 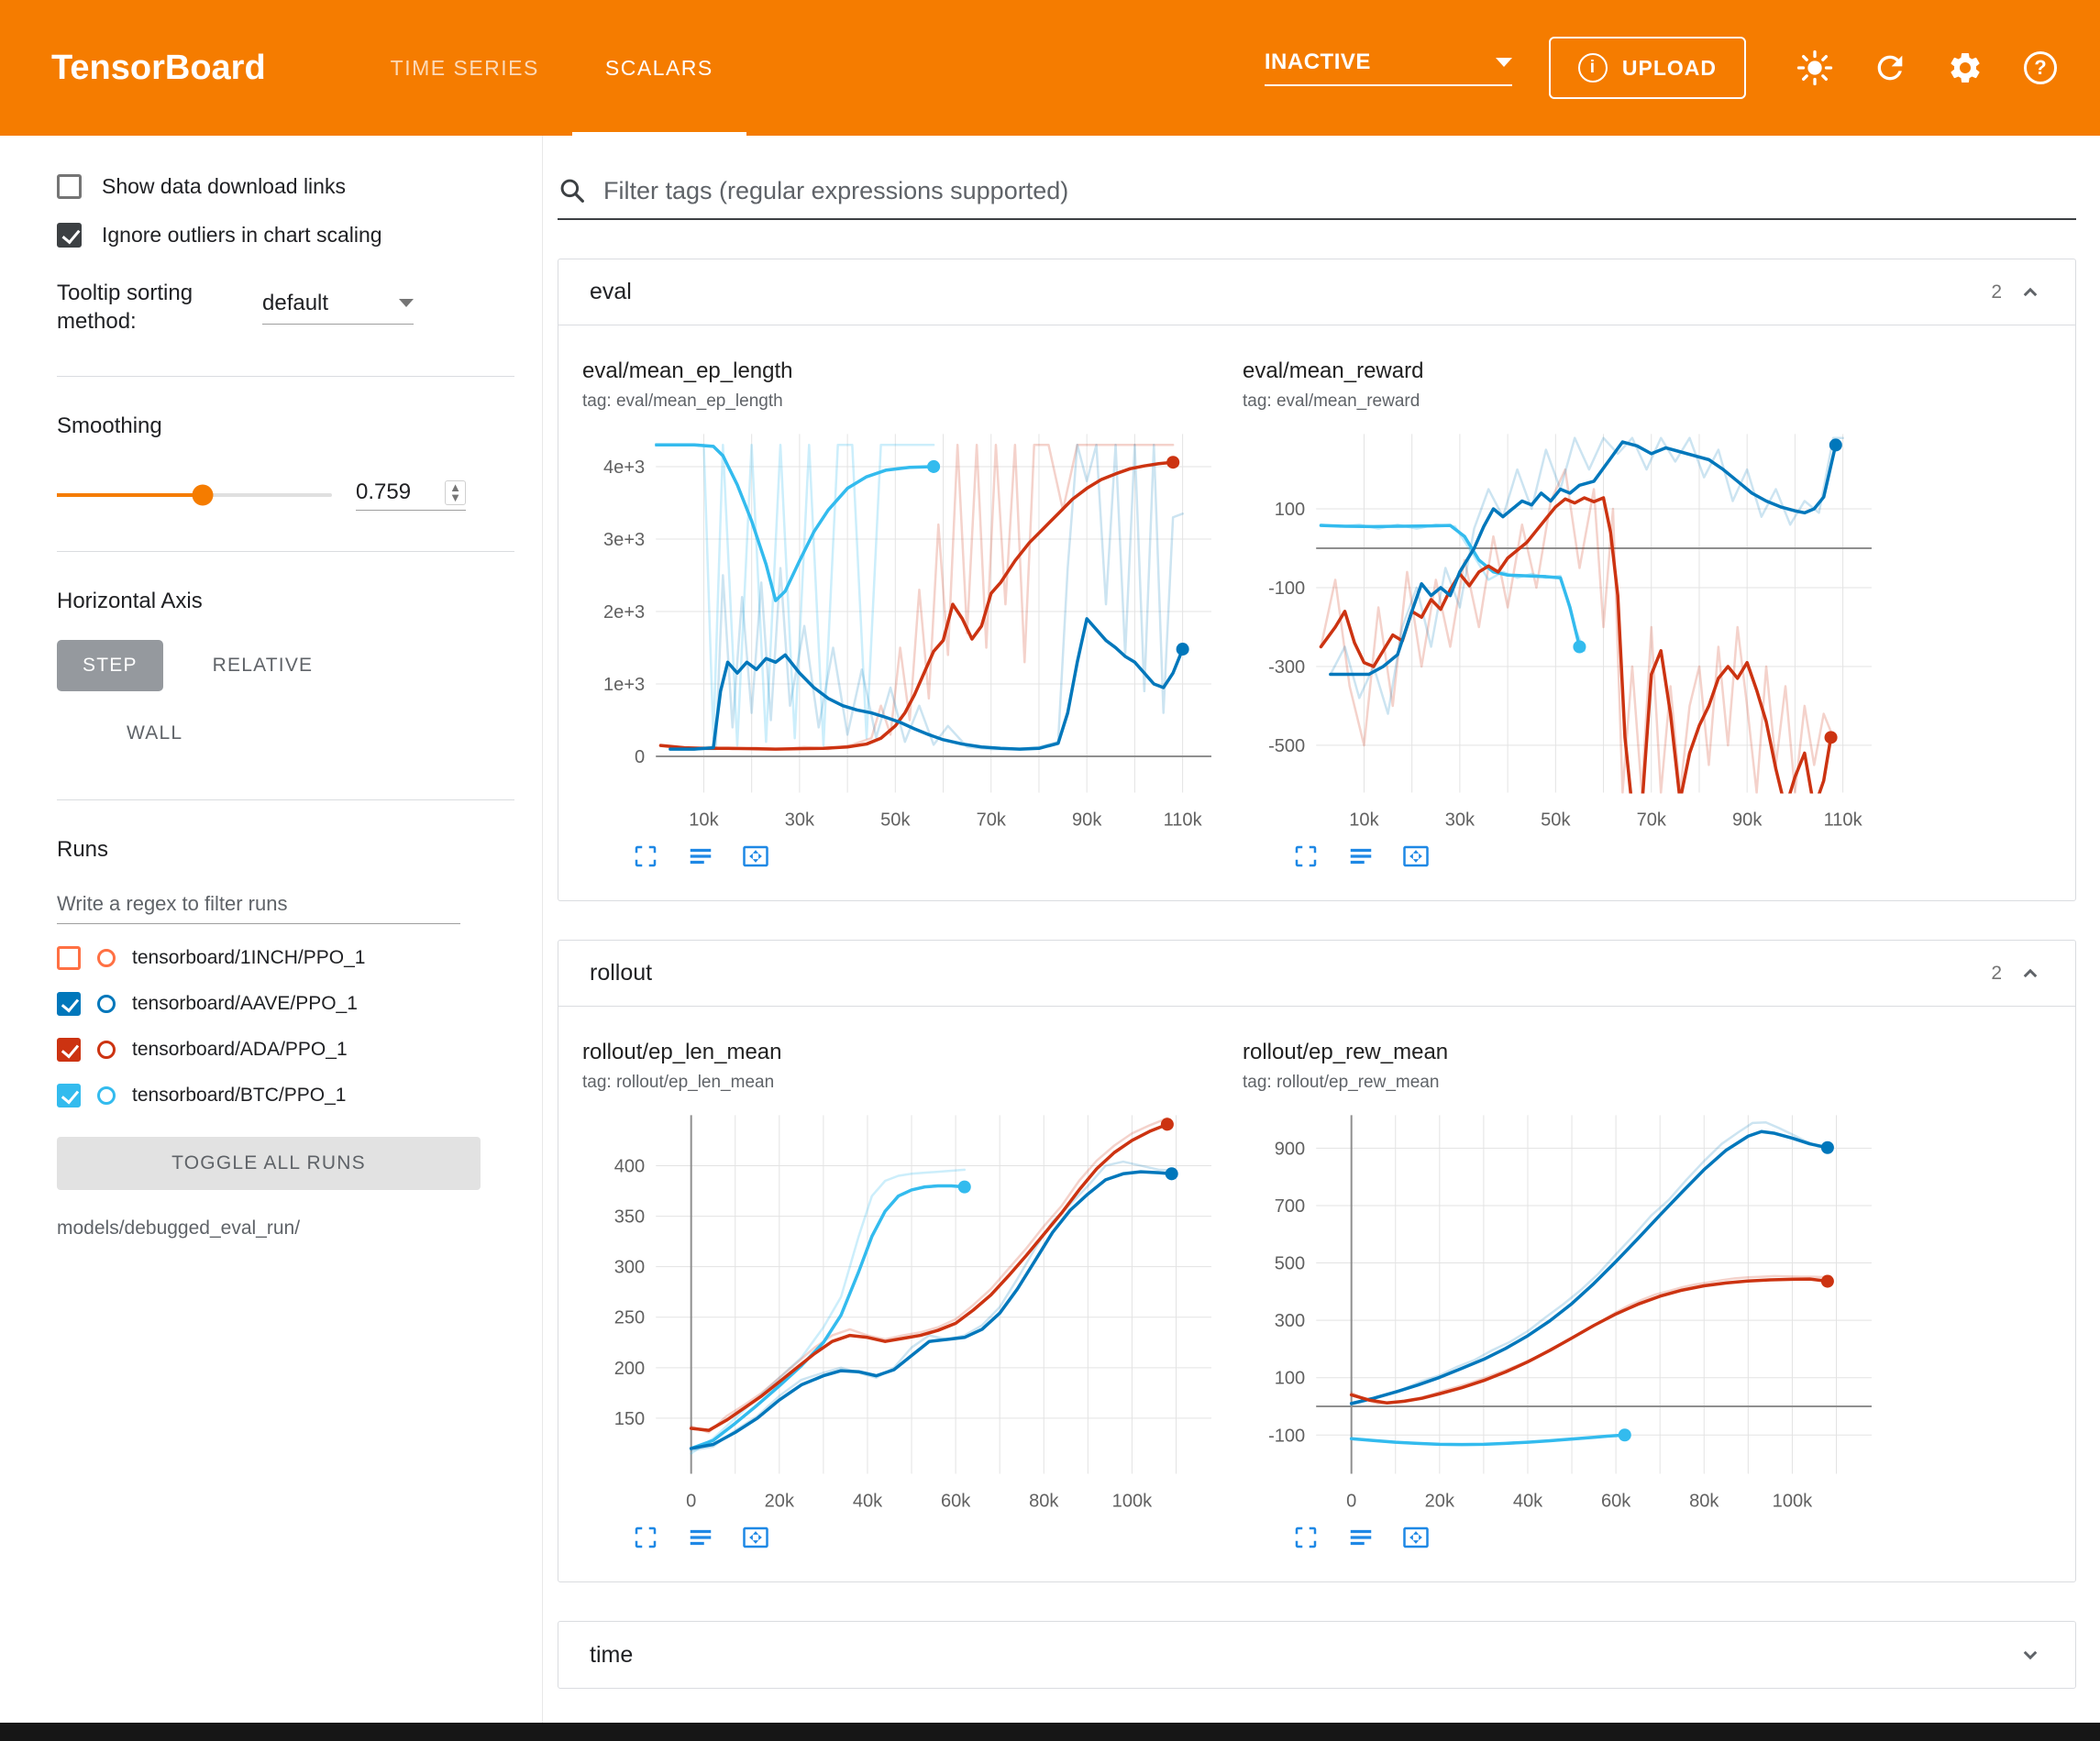 What do you see at coordinates (285, 1050) in the screenshot?
I see `run-row-ada: tensorboard/ADA/PPO_1` at bounding box center [285, 1050].